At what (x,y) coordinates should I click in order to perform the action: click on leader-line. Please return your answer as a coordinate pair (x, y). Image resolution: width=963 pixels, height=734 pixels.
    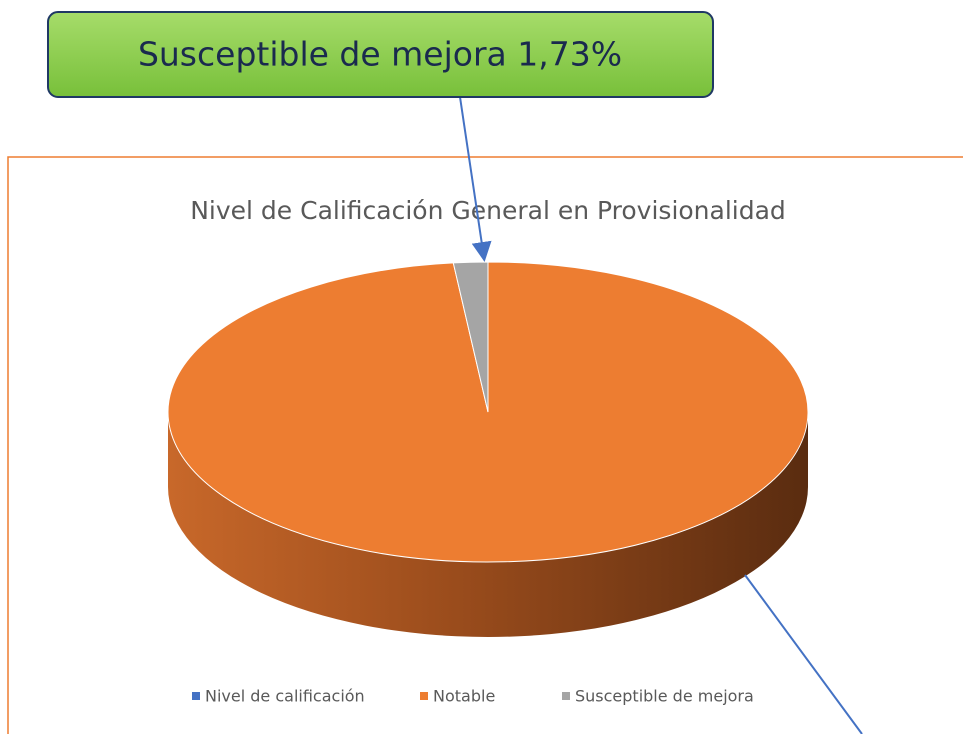
    Looking at the image, I should click on (803, 654).